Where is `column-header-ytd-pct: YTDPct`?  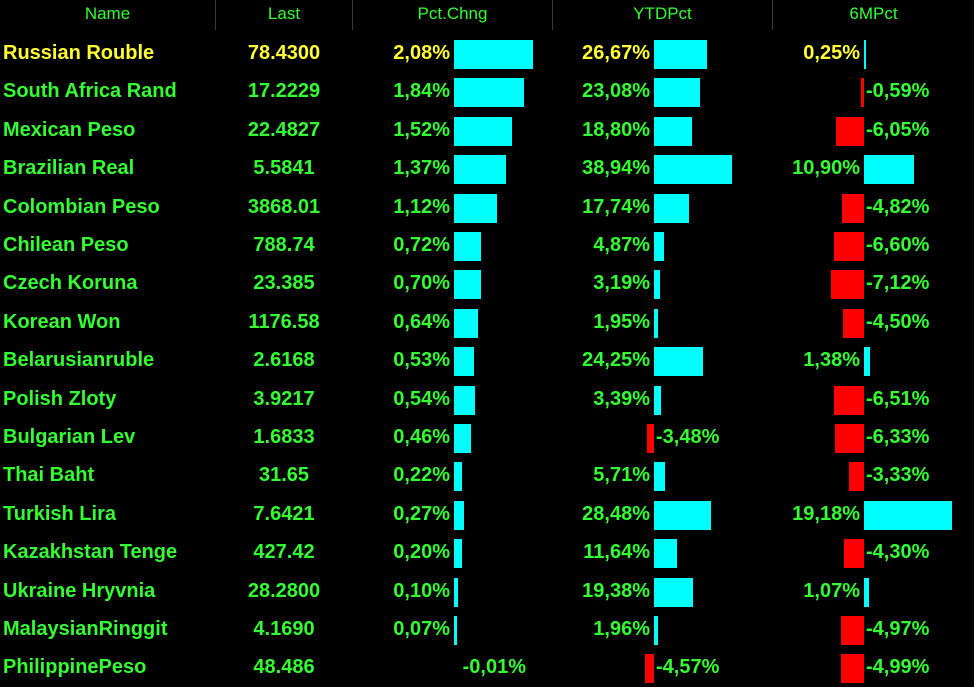 column-header-ytd-pct: YTDPct is located at coordinates (663, 15).